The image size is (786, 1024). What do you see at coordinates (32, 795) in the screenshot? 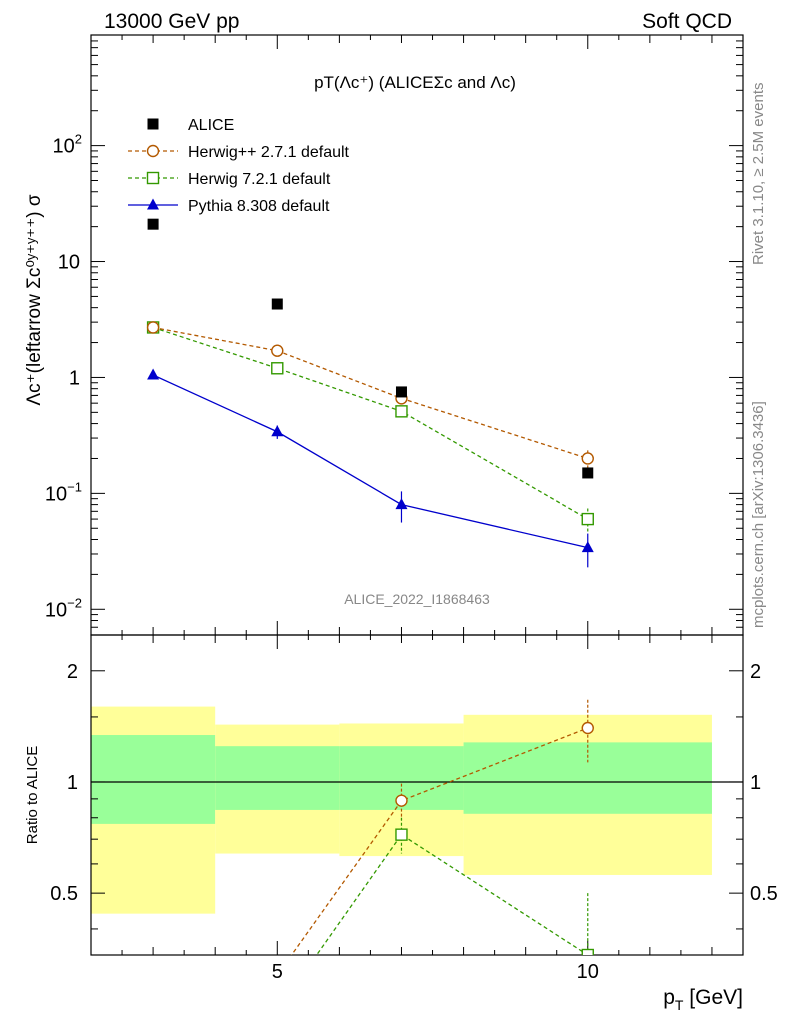
I see `ratio-axis-label: Ratio to ALICE` at bounding box center [32, 795].